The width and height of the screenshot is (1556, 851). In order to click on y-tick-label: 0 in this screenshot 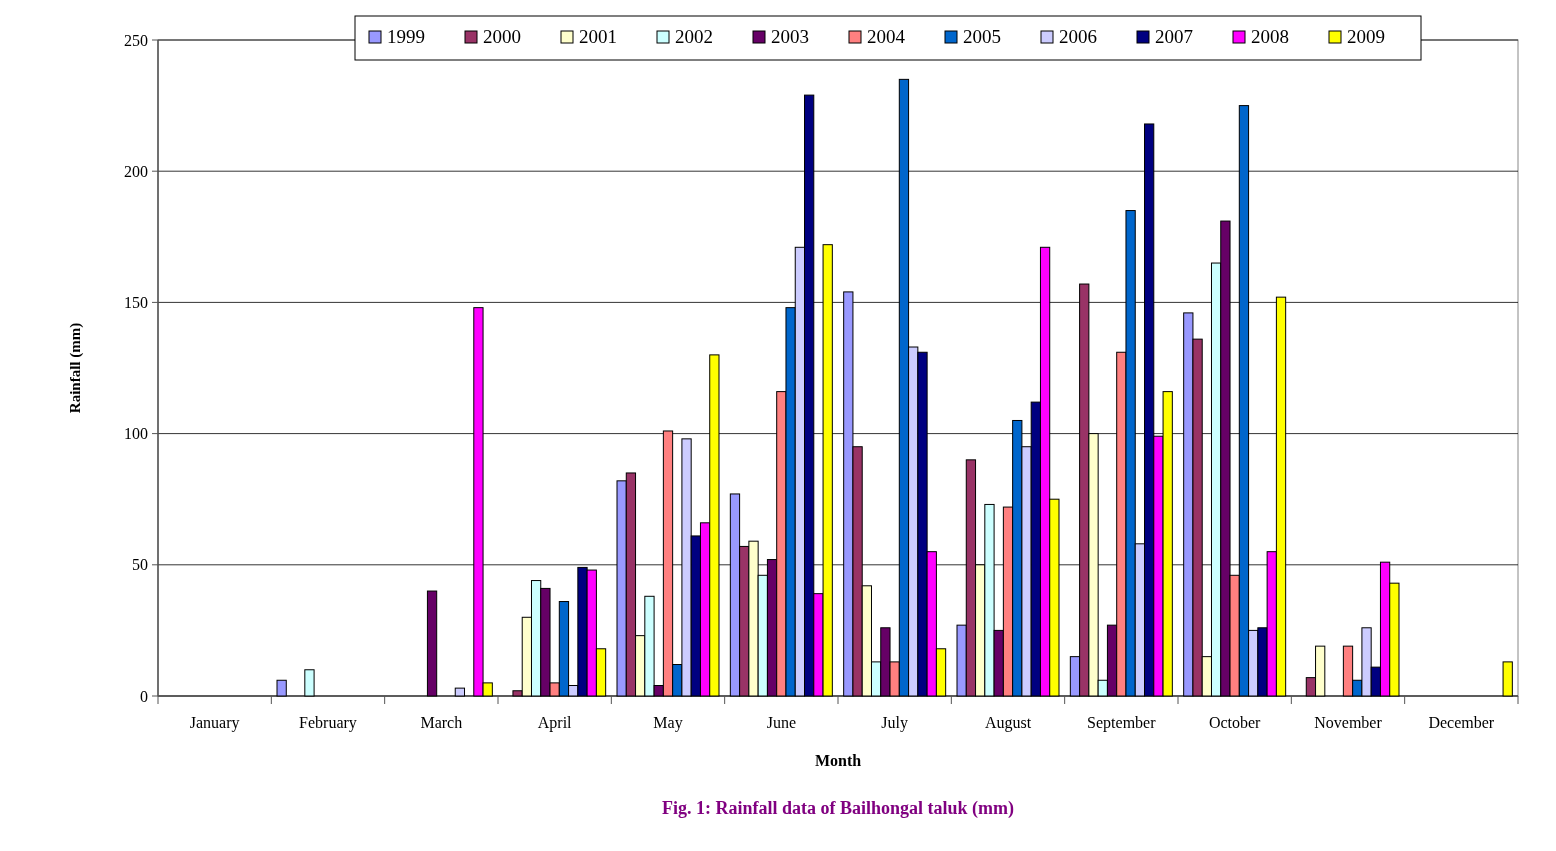, I will do `click(144, 696)`.